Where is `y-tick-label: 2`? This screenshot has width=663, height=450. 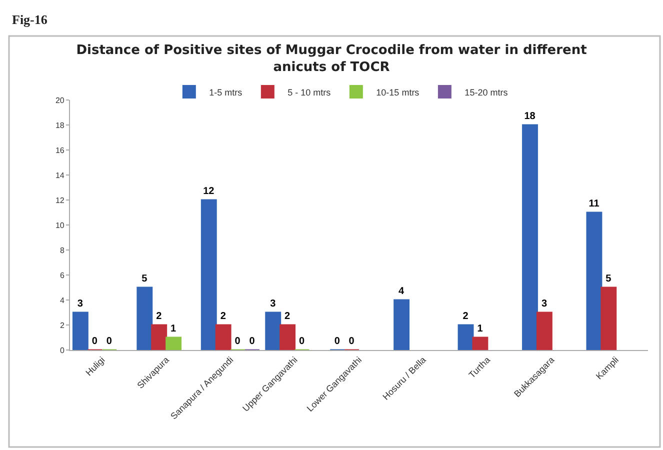
y-tick-label: 2 is located at coordinates (62, 325).